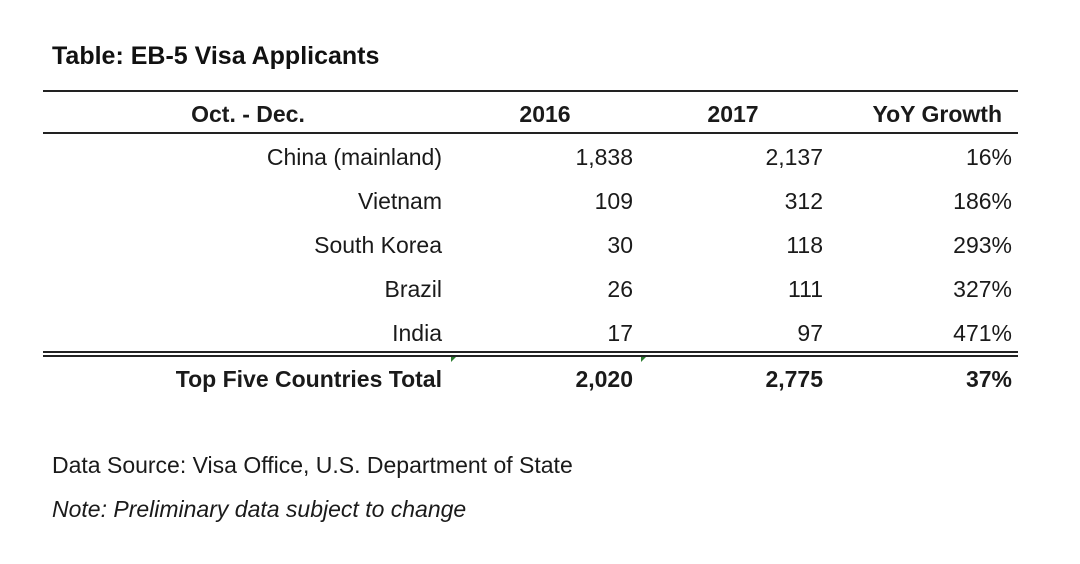  What do you see at coordinates (794, 157) in the screenshot?
I see `table-cell-value-2017: 2,137` at bounding box center [794, 157].